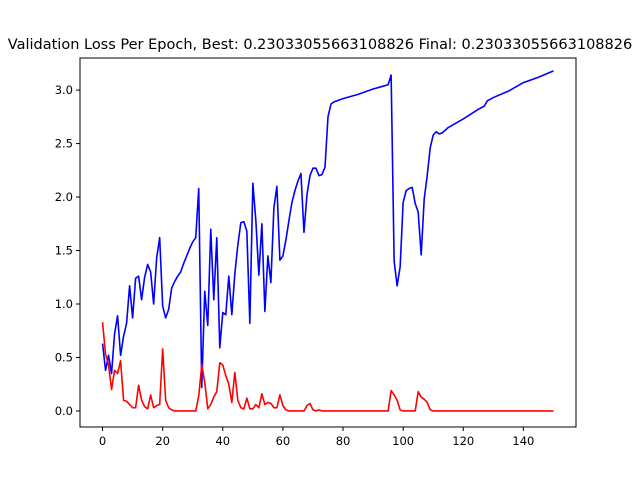 Image resolution: width=640 pixels, height=480 pixels. What do you see at coordinates (64, 90) in the screenshot?
I see `y-tick-label: 3.0` at bounding box center [64, 90].